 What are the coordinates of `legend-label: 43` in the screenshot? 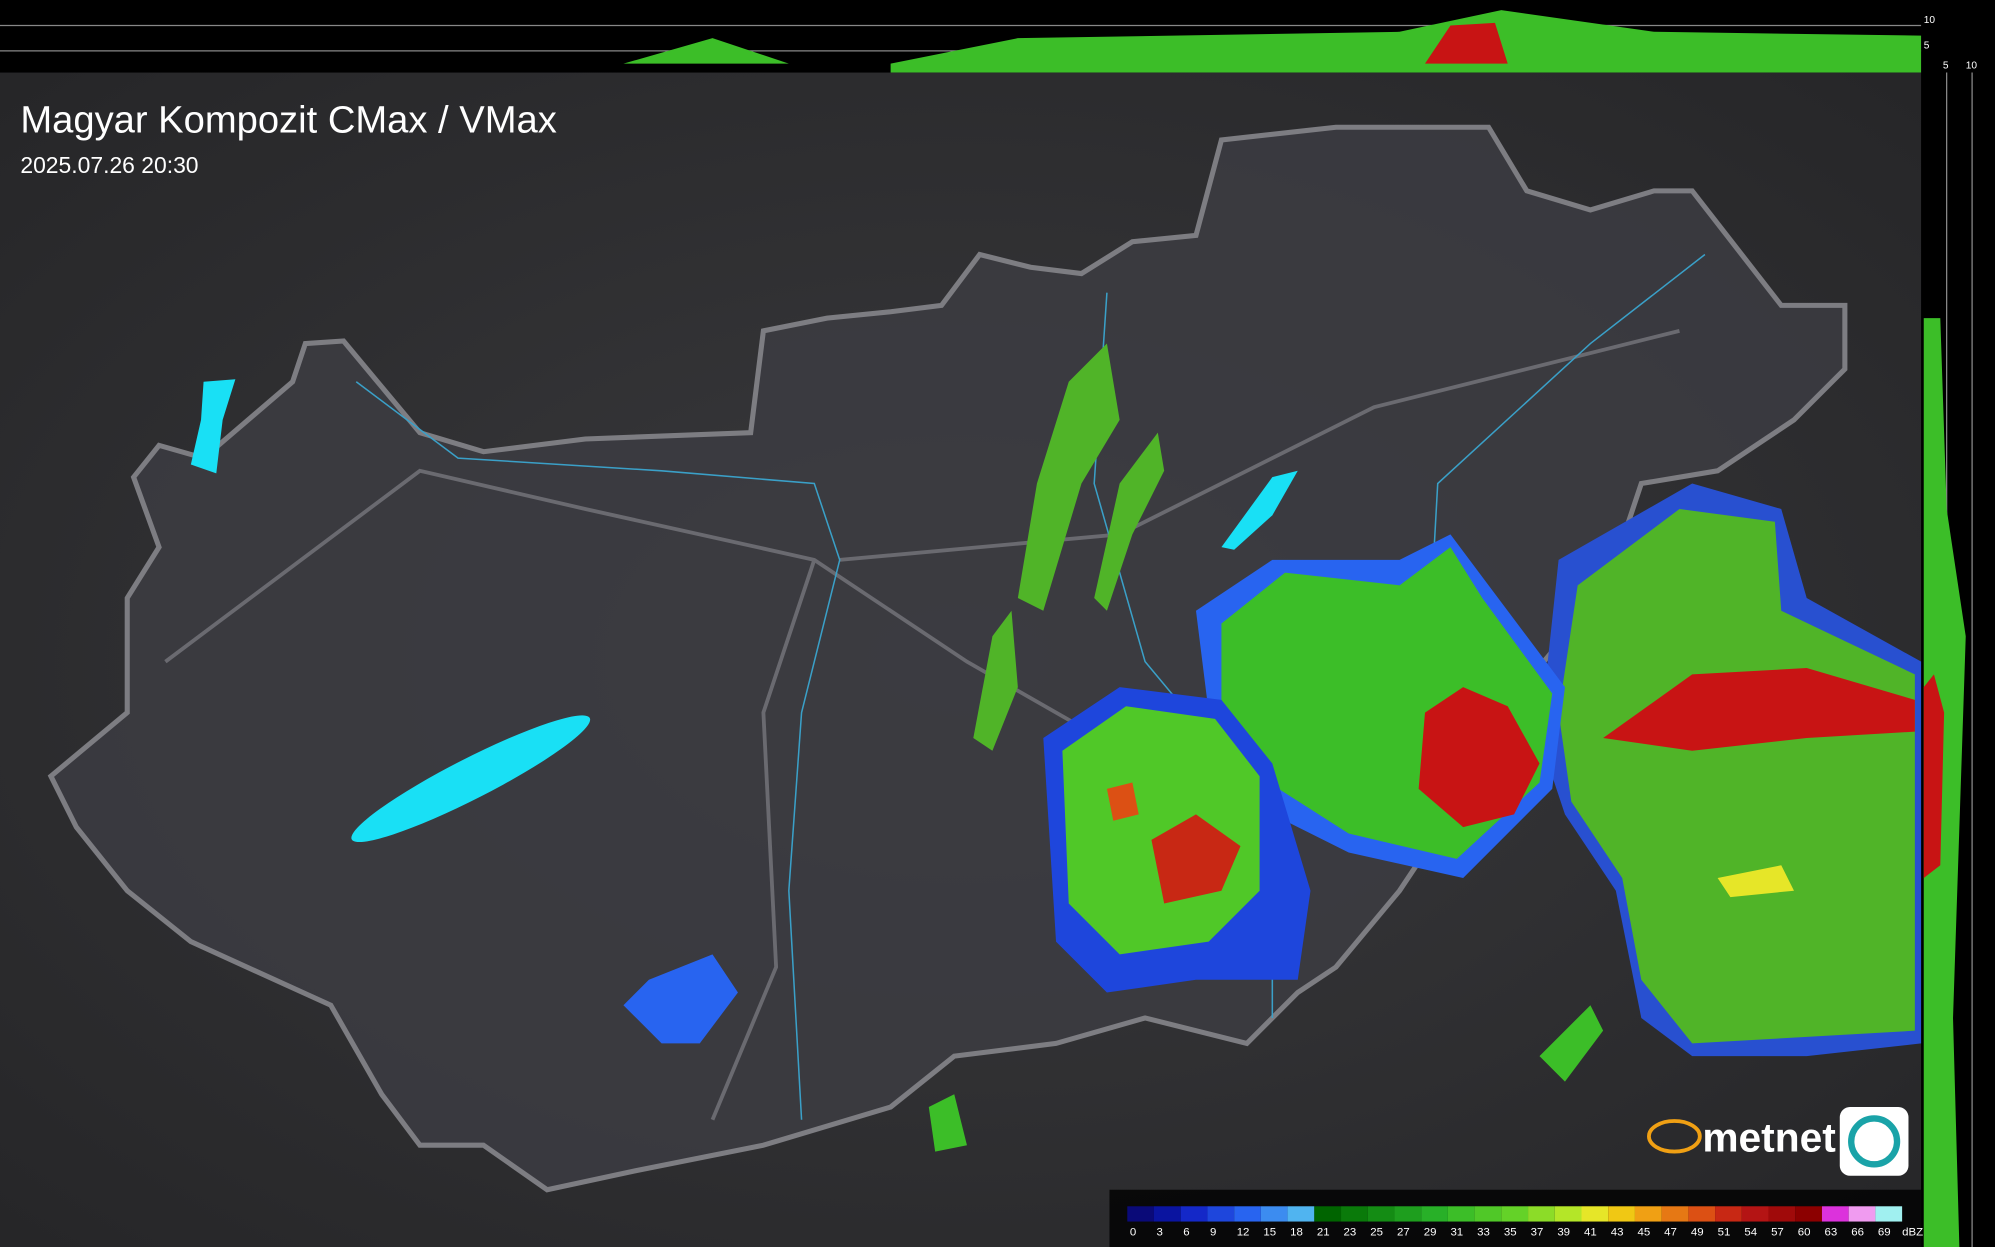 It's located at (1617, 1233).